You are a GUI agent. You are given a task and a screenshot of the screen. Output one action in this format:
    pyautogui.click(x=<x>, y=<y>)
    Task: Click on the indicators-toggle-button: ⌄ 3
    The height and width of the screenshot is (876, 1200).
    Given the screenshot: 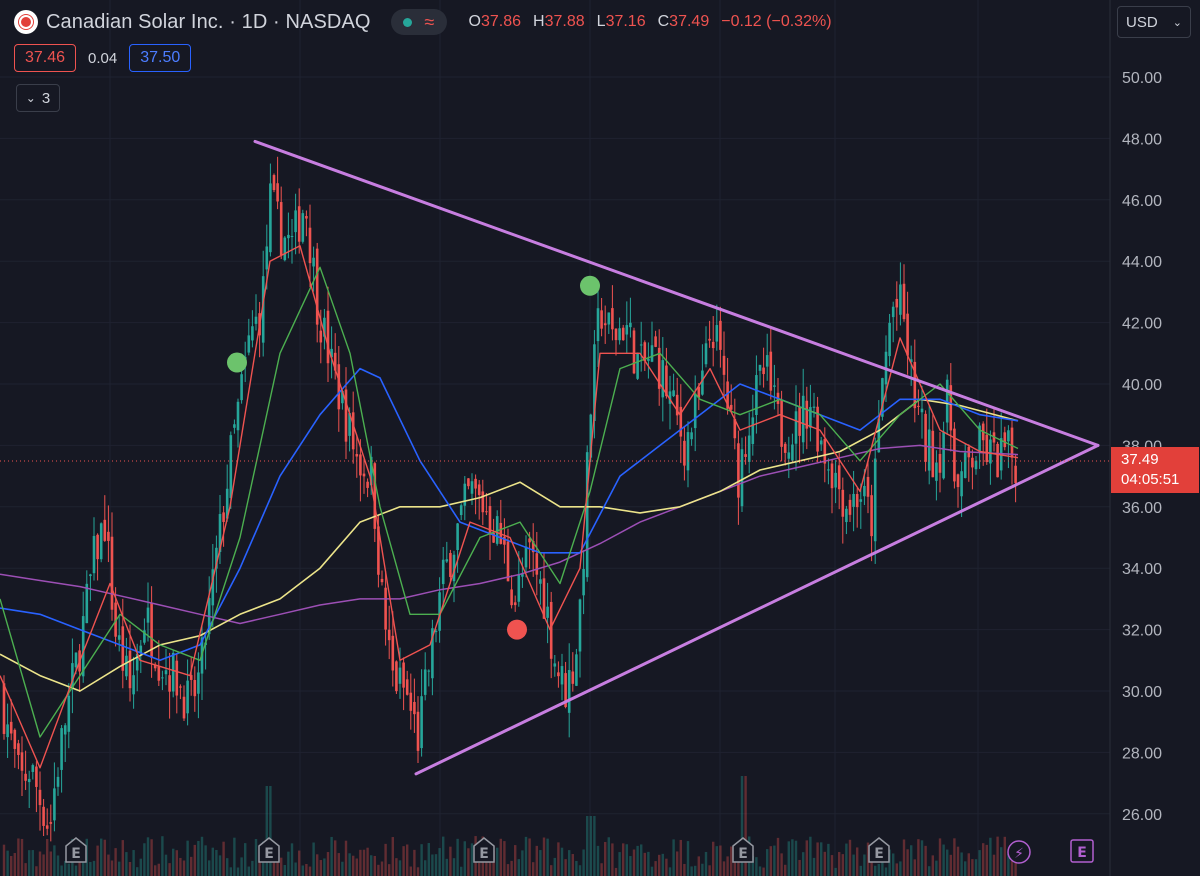 What is the action you would take?
    pyautogui.click(x=38, y=98)
    